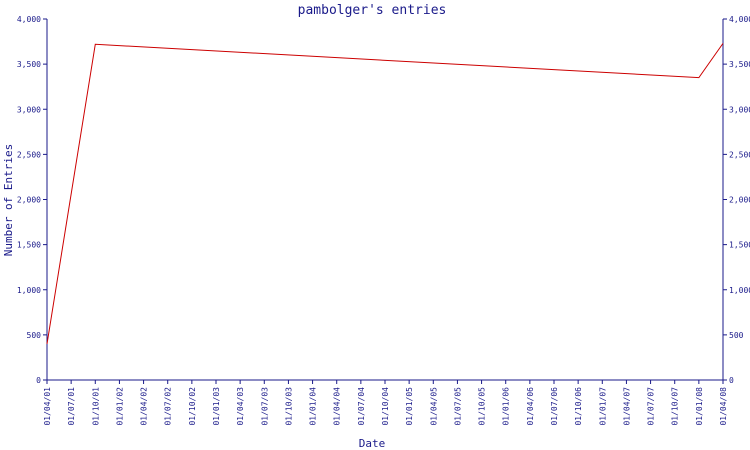  Describe the element at coordinates (29, 109) in the screenshot. I see `y-tick-label: 3,000` at that location.